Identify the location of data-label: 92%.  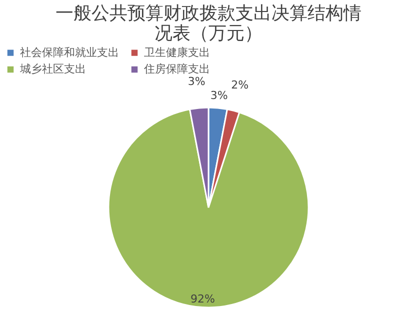
(202, 299).